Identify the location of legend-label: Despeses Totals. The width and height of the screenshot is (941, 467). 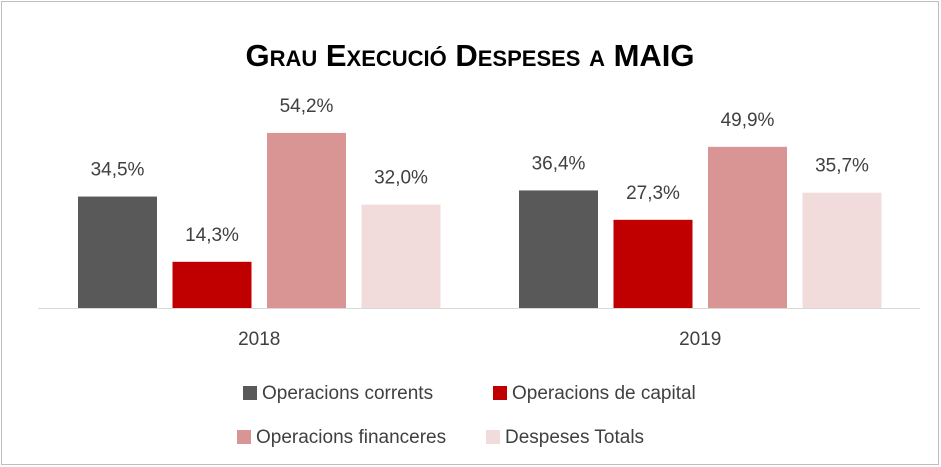
(574, 437).